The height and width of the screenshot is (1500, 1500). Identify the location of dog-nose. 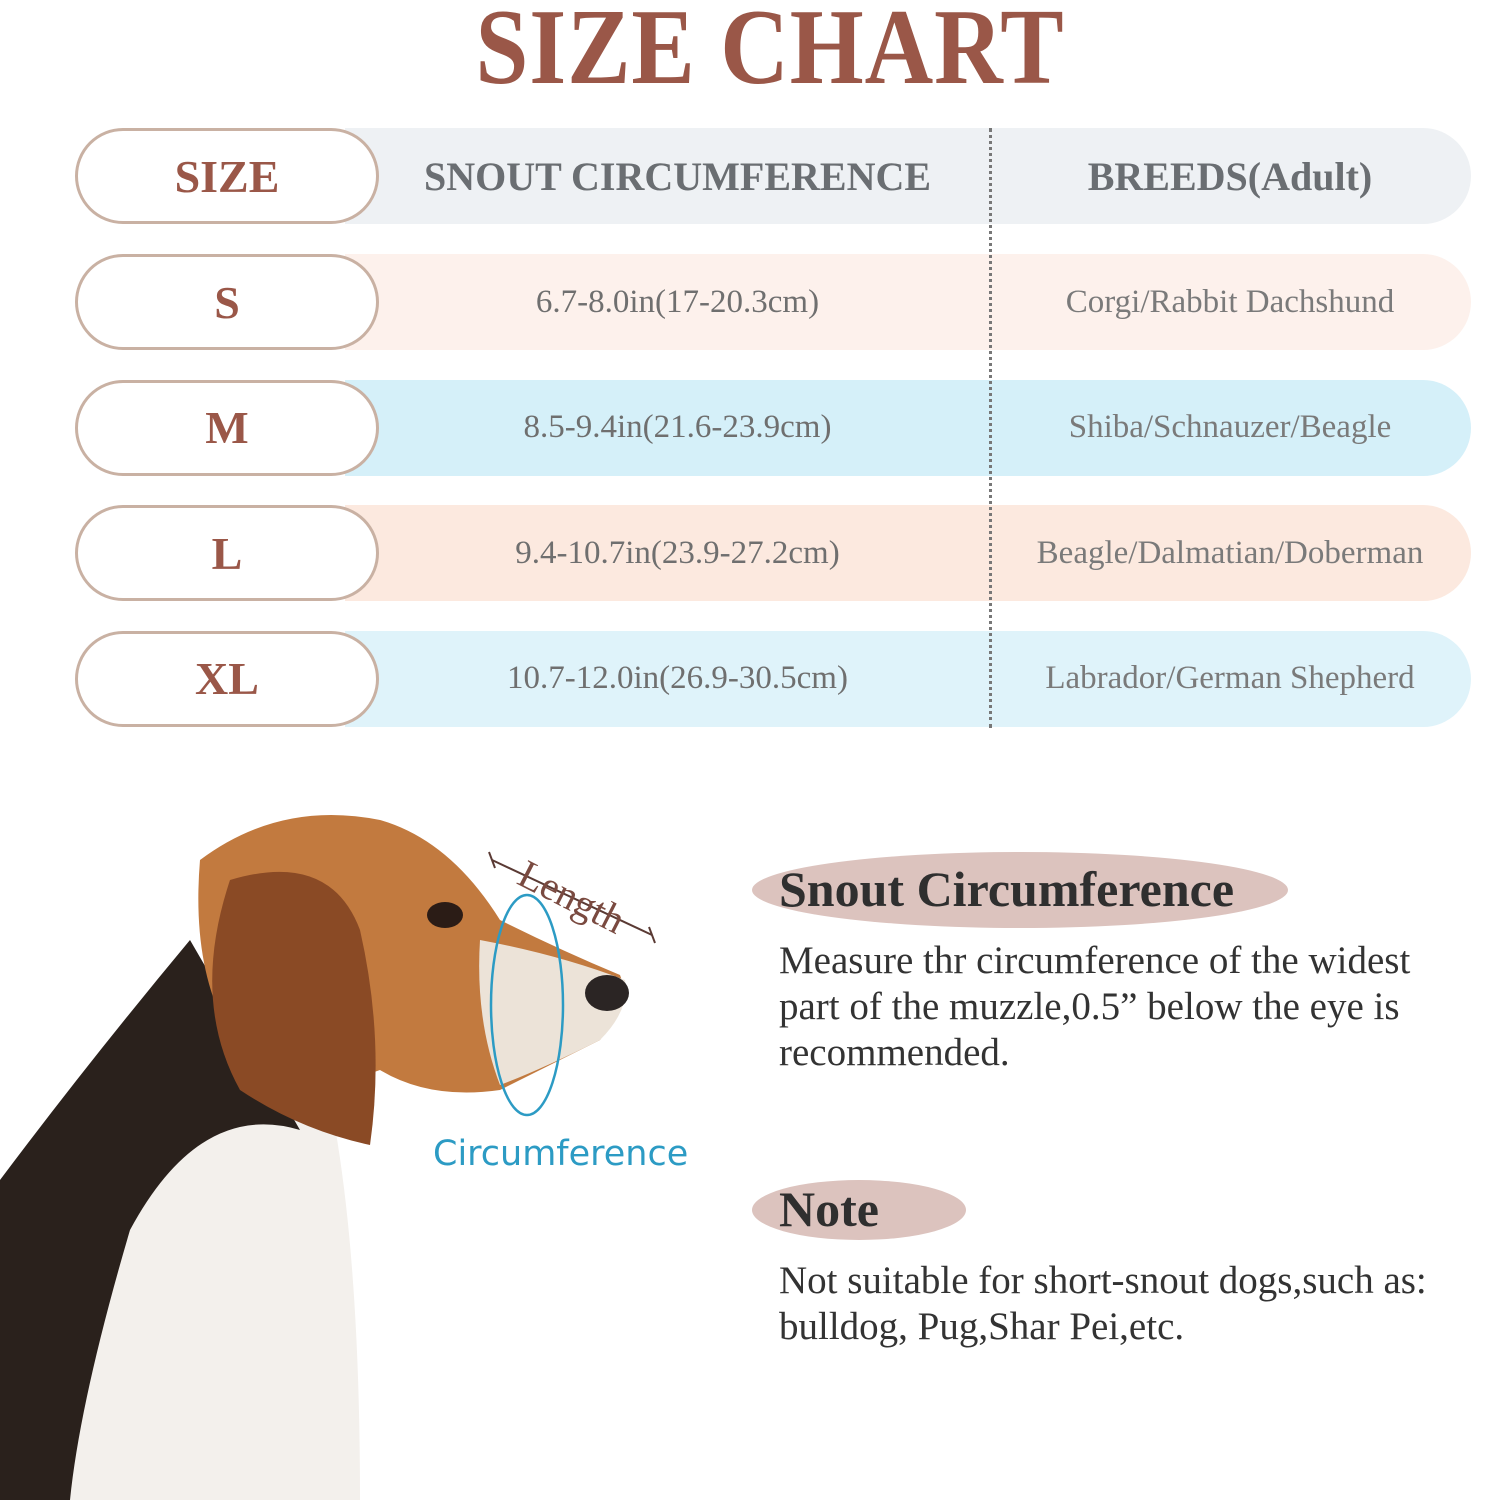
(607, 993).